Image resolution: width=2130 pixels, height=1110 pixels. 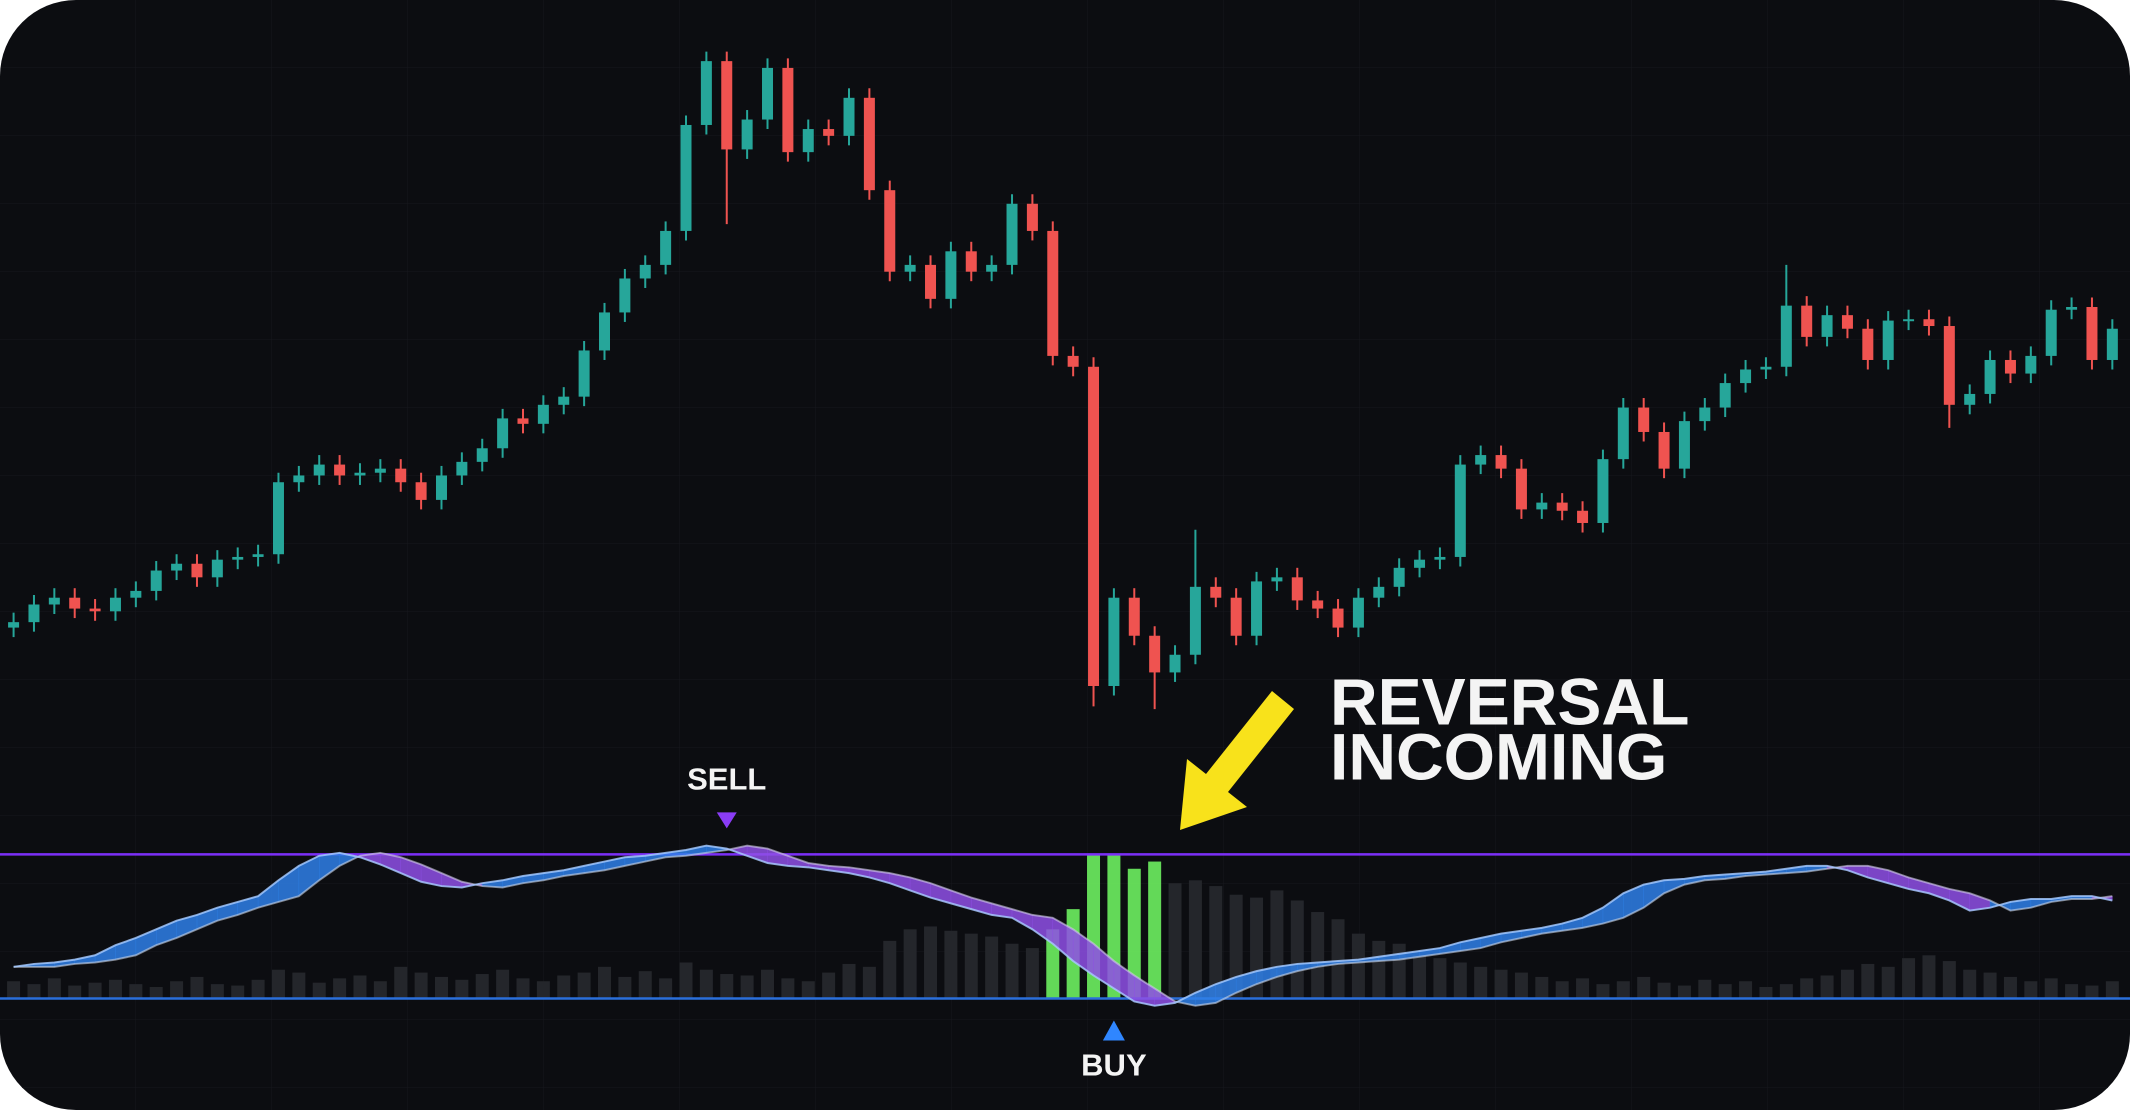 I want to click on signal-line, so click(x=1063, y=925).